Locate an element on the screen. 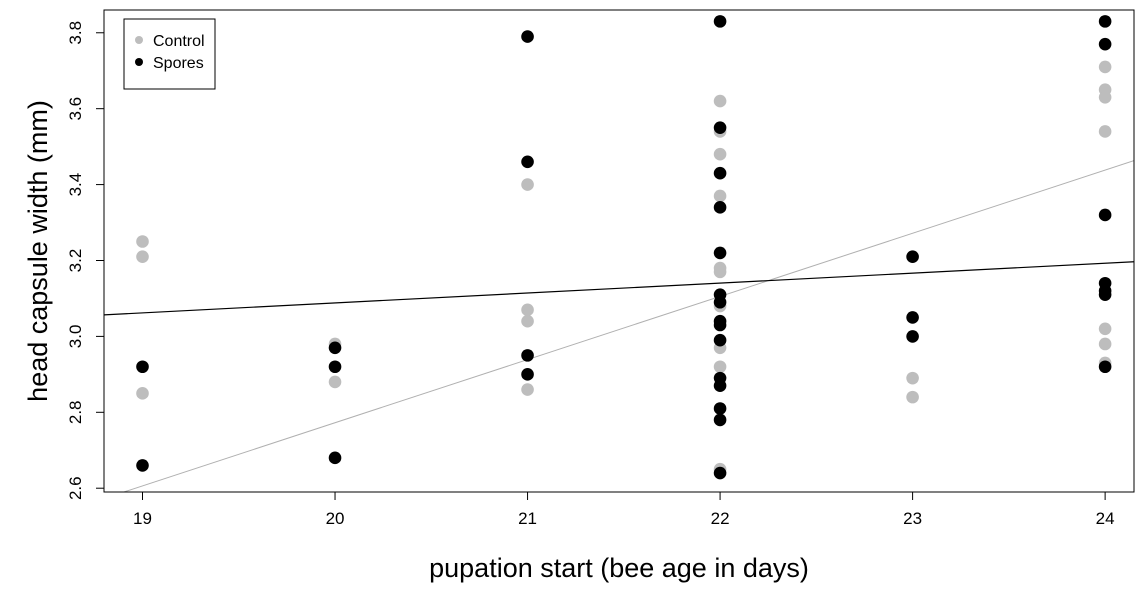  x-tick-label: 19 is located at coordinates (142, 518).